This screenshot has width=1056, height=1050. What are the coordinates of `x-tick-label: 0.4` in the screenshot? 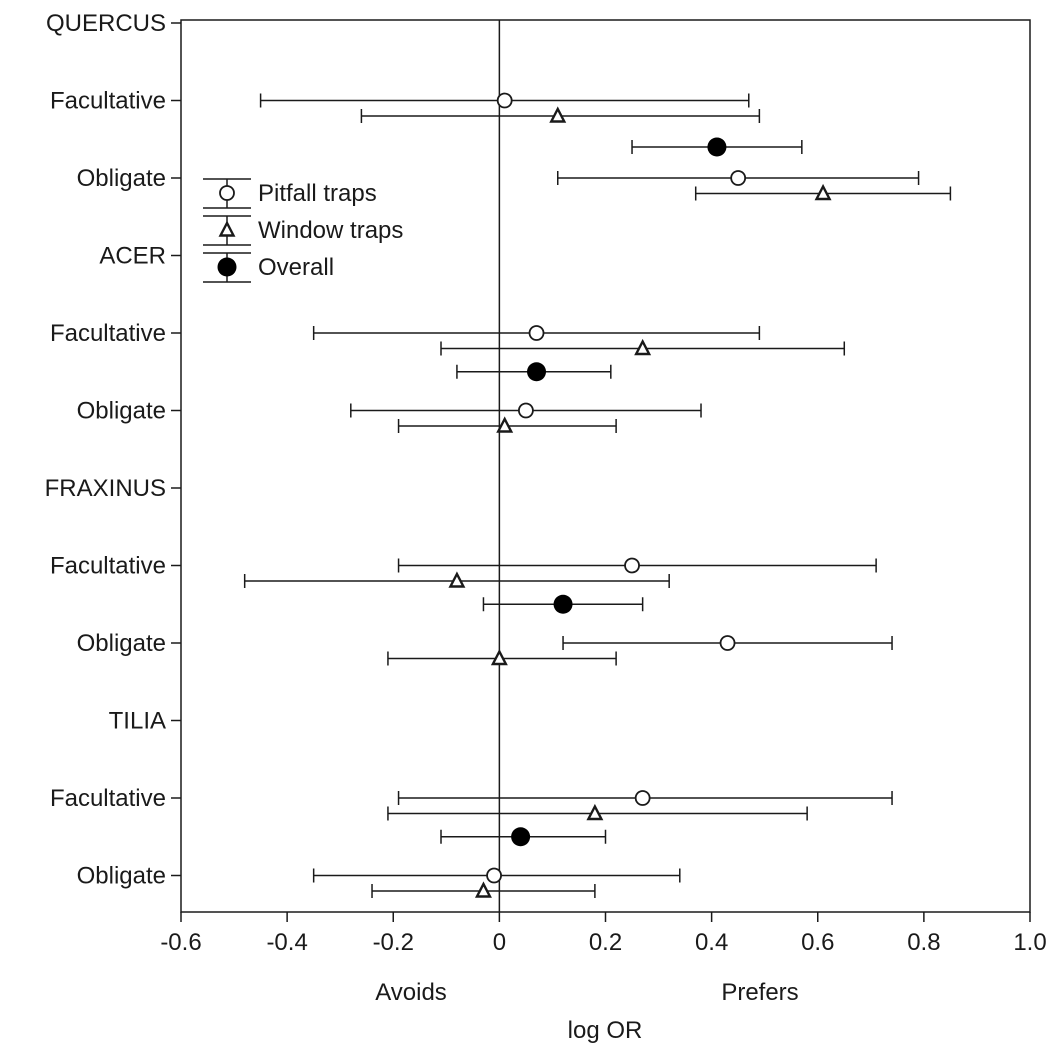 It's located at (711, 942).